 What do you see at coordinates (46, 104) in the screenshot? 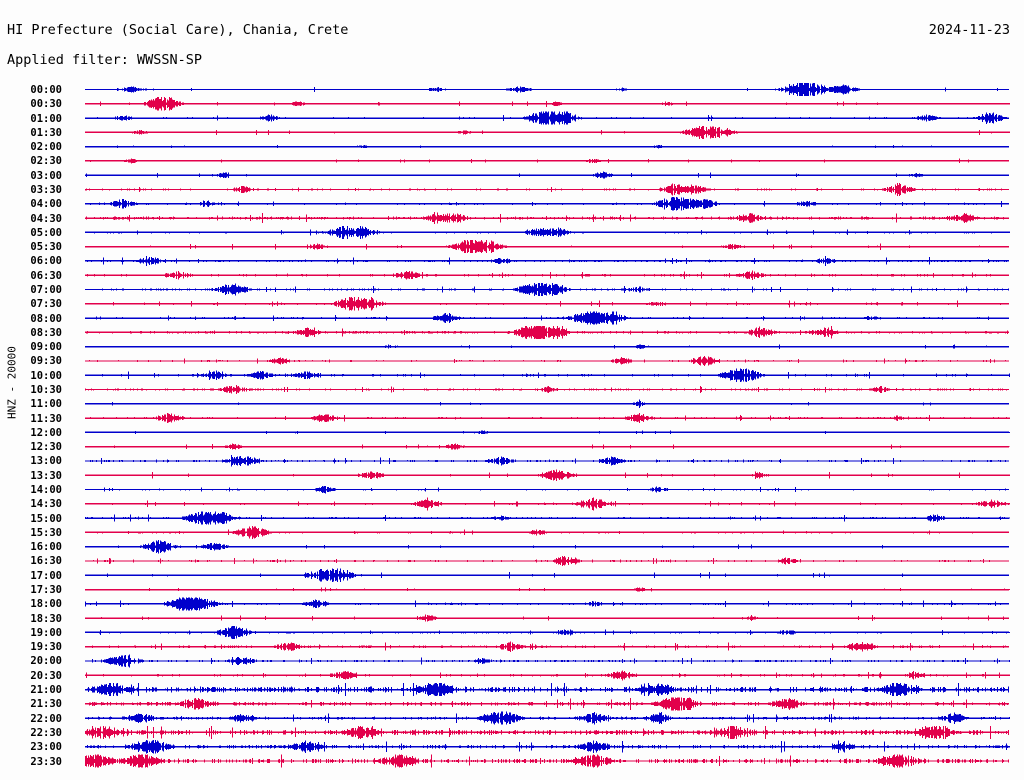
I see `time-tick-label: 00:30` at bounding box center [46, 104].